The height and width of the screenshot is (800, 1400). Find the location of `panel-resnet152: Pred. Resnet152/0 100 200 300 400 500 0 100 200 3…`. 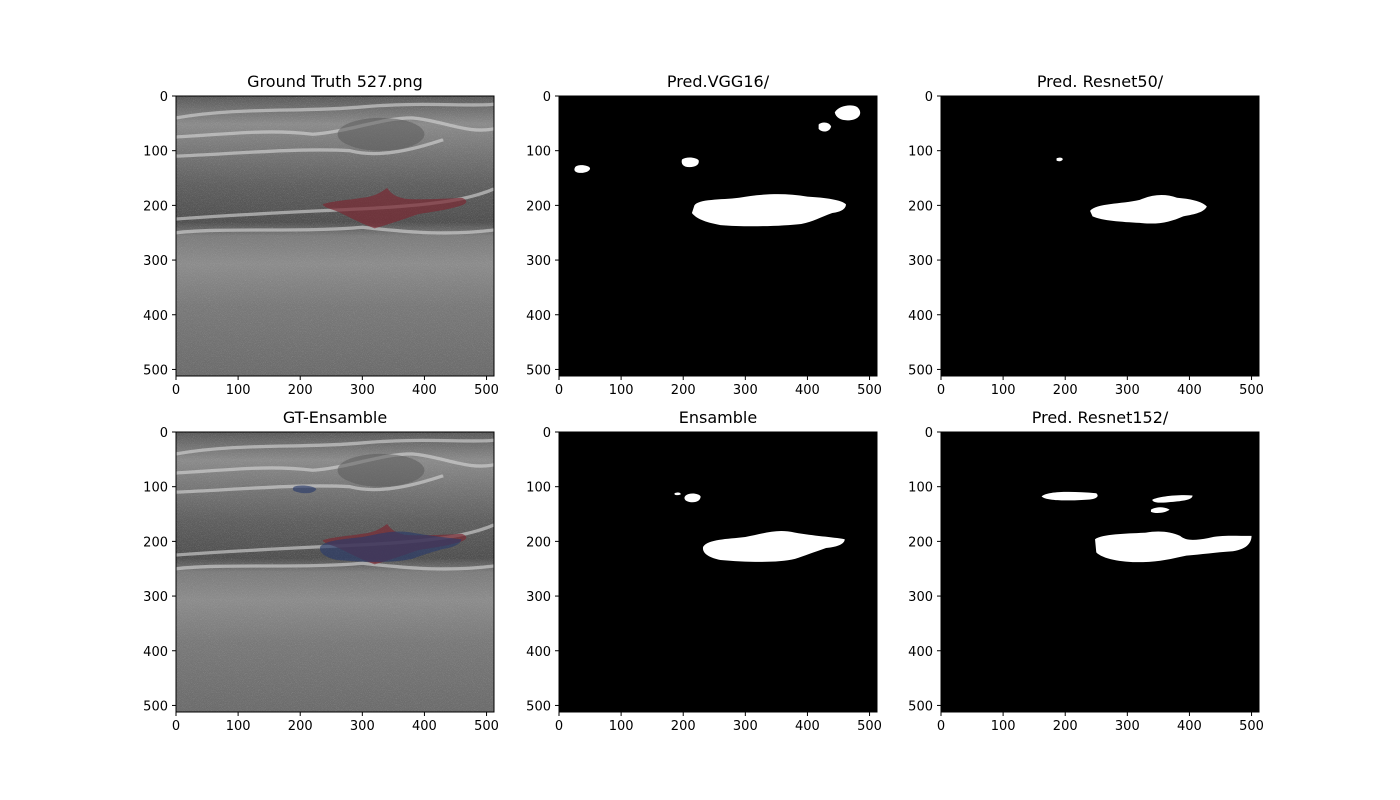

panel-resnet152: Pred. Resnet152/0 100 200 300 400 500 0 100 200 3… is located at coordinates (1086, 571).